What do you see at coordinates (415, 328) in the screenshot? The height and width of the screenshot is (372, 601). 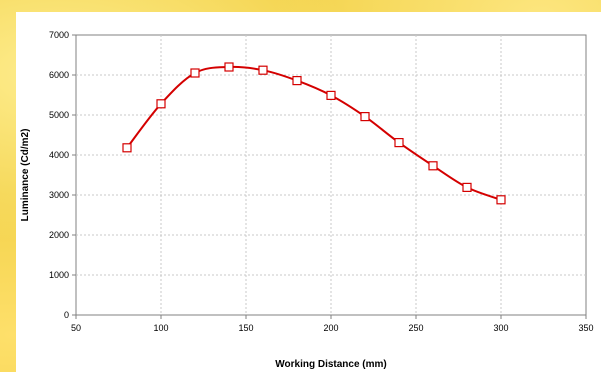 I see `x-tick-label: 250` at bounding box center [415, 328].